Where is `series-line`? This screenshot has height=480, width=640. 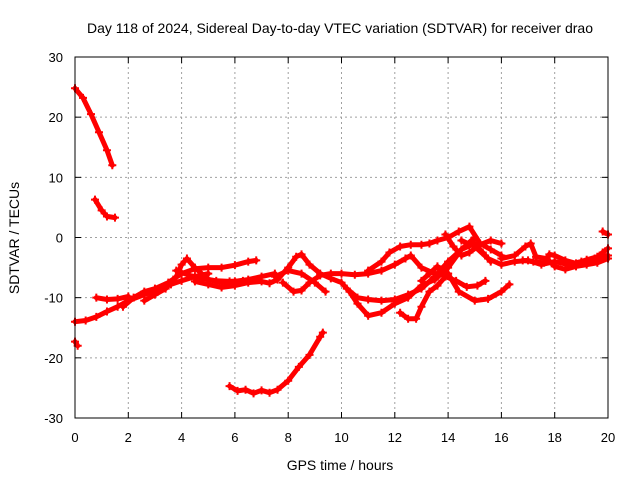 series-line is located at coordinates (105, 209).